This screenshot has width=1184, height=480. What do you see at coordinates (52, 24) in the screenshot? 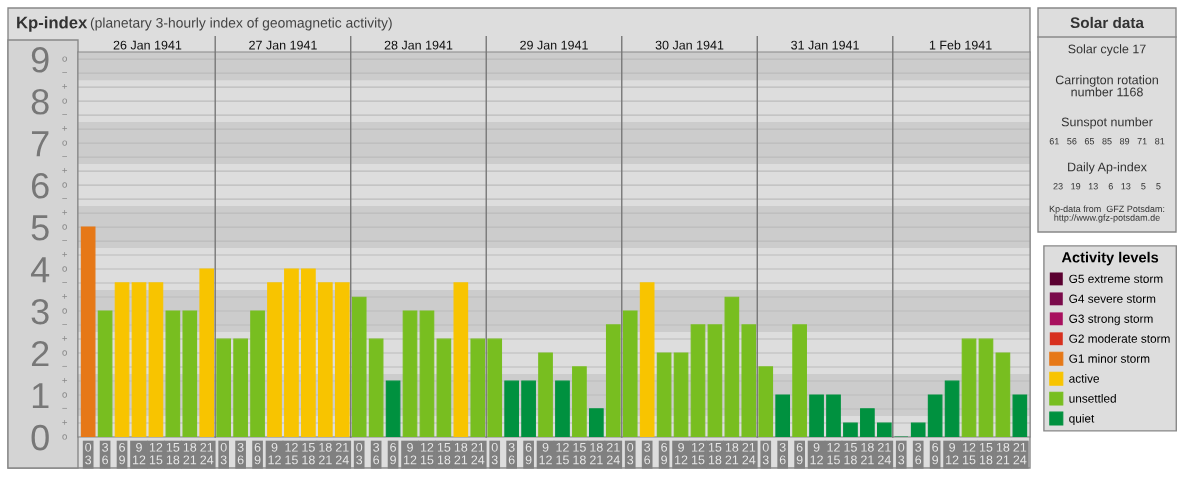
I see `chart-title: Kp-index` at bounding box center [52, 24].